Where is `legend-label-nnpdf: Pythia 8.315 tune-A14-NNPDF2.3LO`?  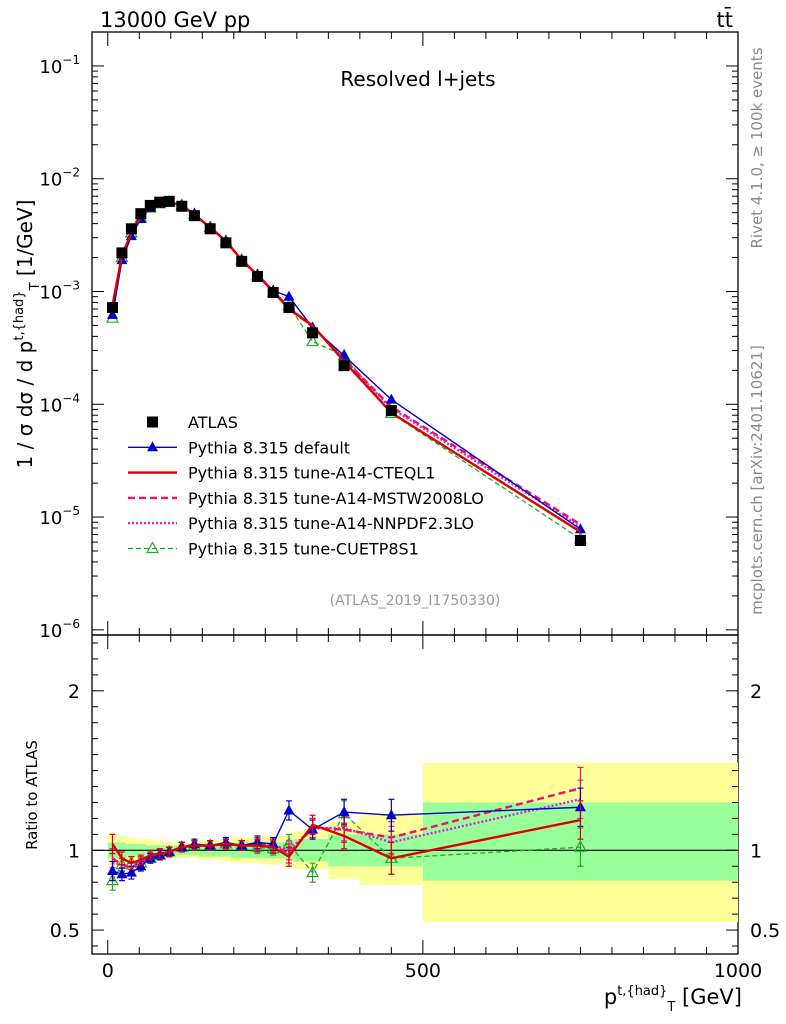
legend-label-nnpdf: Pythia 8.315 tune-A14-NNPDF2.3LO is located at coordinates (331, 523).